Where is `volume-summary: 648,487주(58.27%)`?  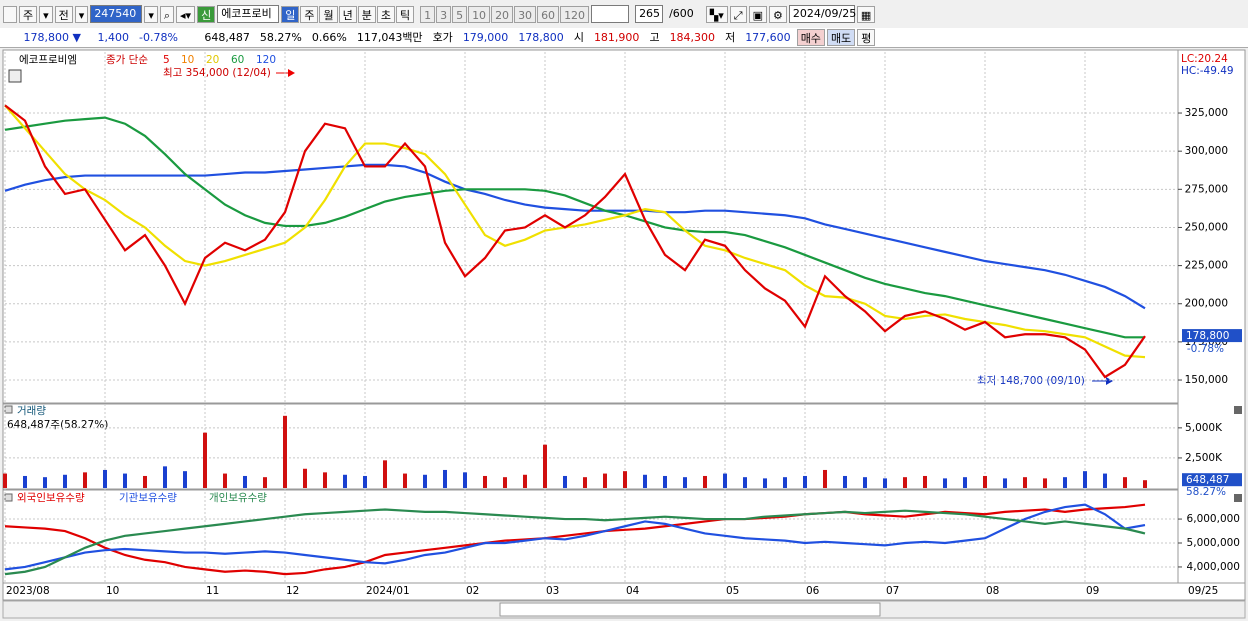 volume-summary: 648,487주(58.27%) is located at coordinates (57, 425).